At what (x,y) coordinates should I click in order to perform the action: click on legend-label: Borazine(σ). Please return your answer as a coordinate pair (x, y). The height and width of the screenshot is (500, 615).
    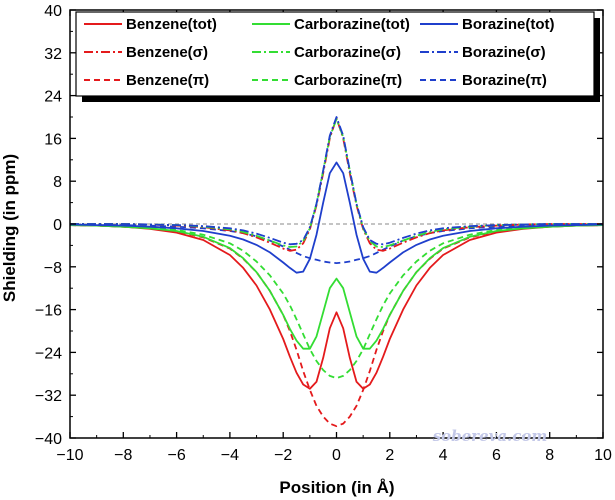
    Looking at the image, I should click on (504, 52).